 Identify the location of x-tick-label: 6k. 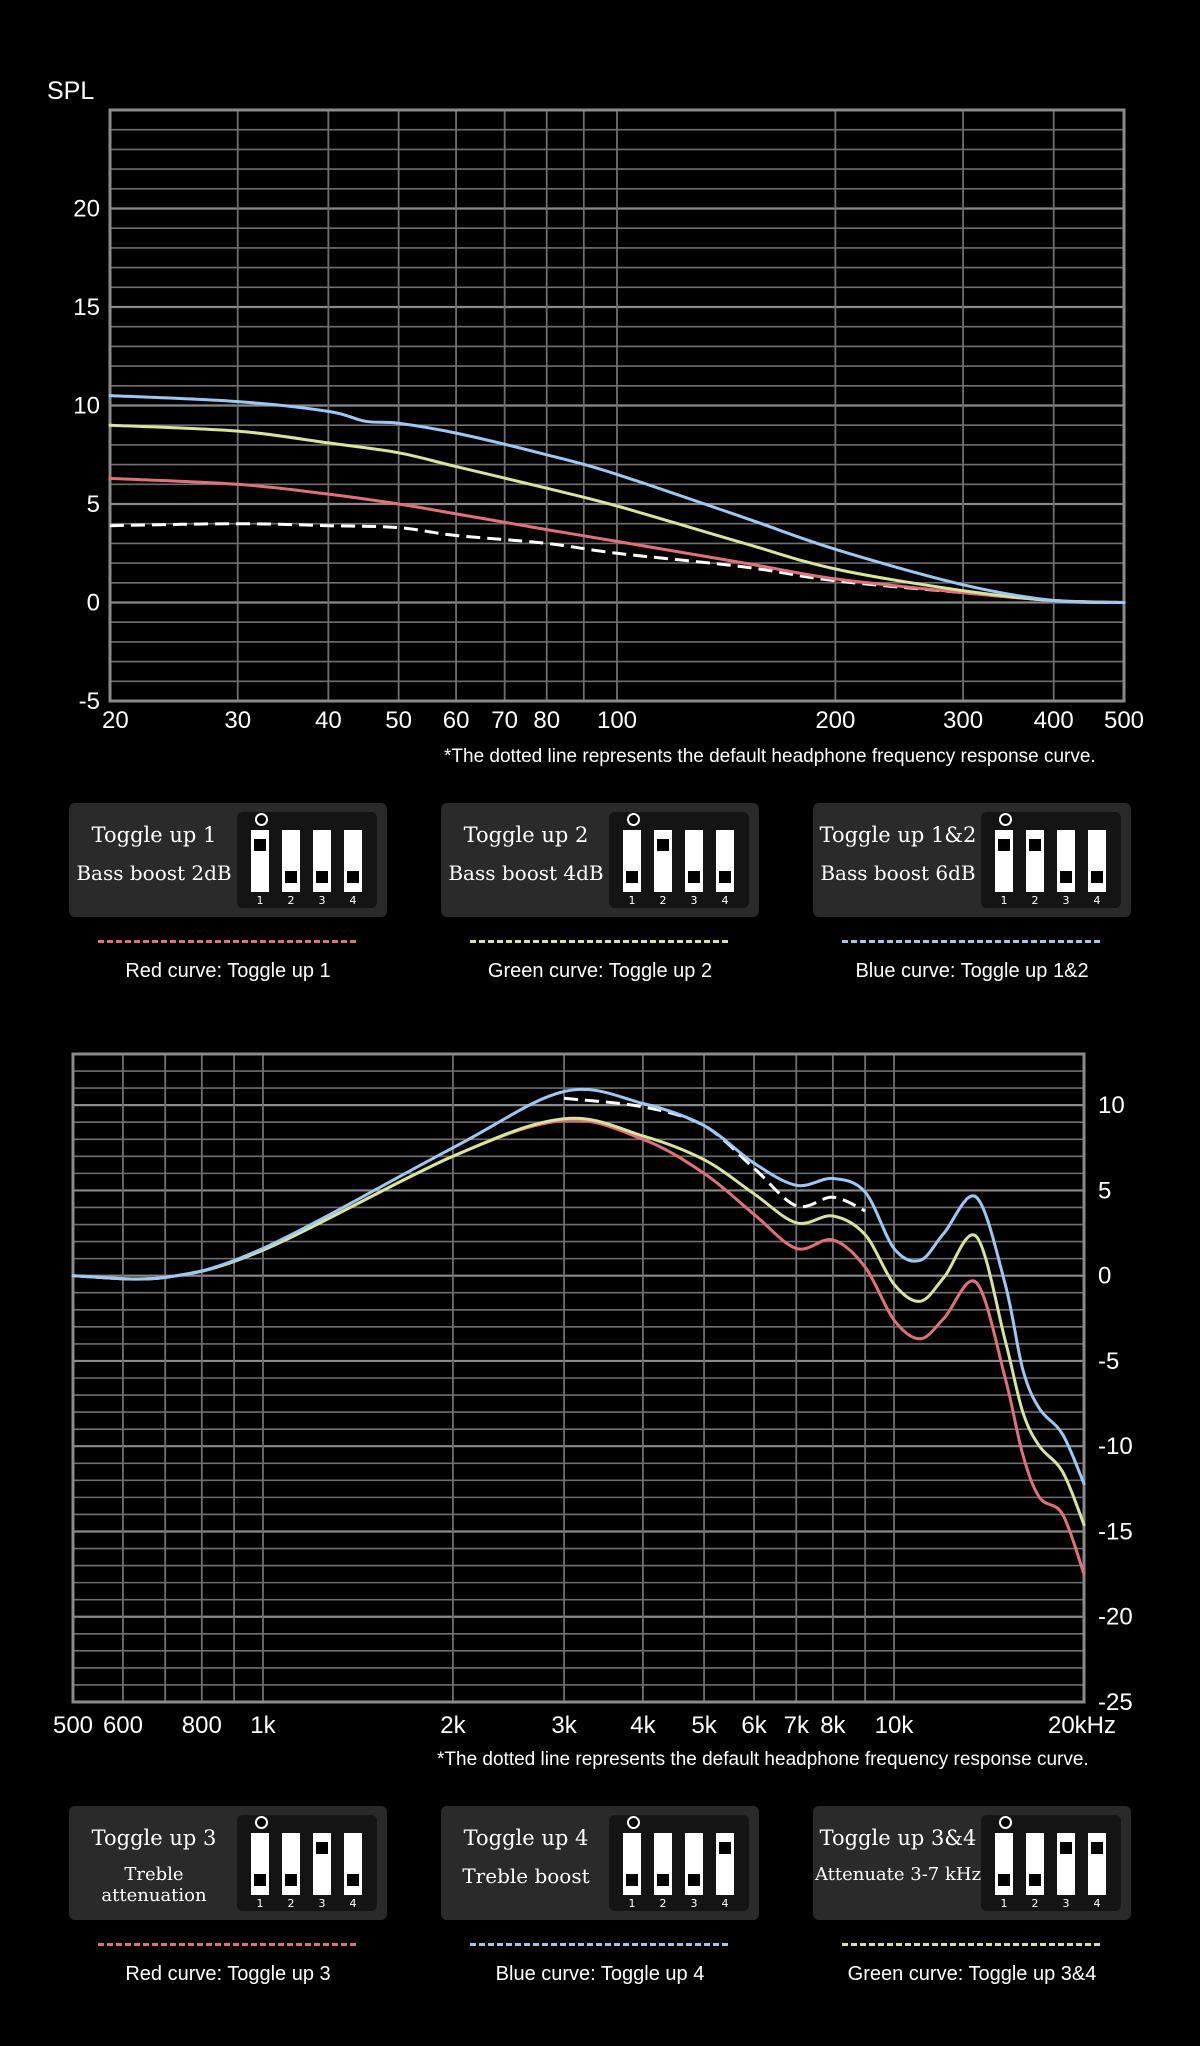
(754, 1725).